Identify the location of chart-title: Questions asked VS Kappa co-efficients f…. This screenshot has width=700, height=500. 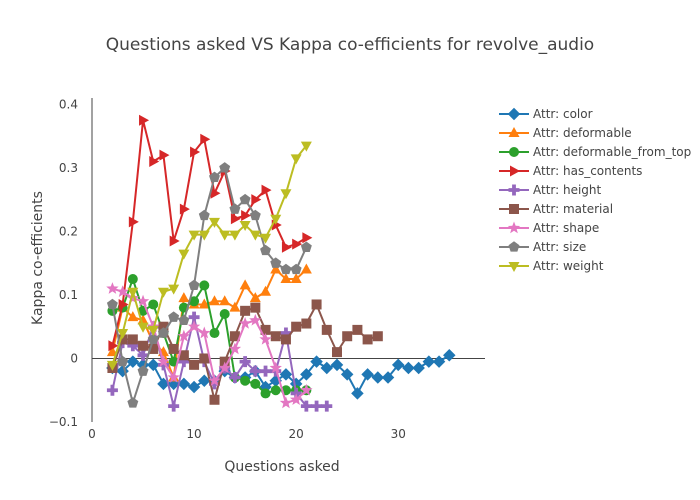
(350, 45).